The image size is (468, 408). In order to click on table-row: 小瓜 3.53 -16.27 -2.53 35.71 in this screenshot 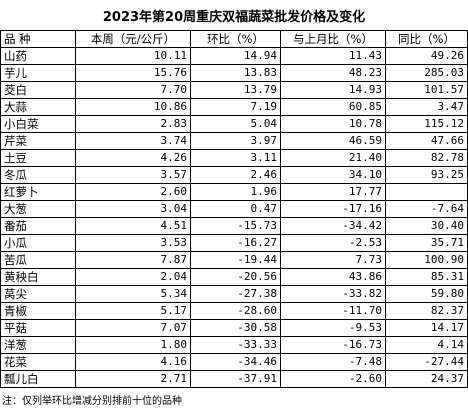, I will do `click(234, 243)`.